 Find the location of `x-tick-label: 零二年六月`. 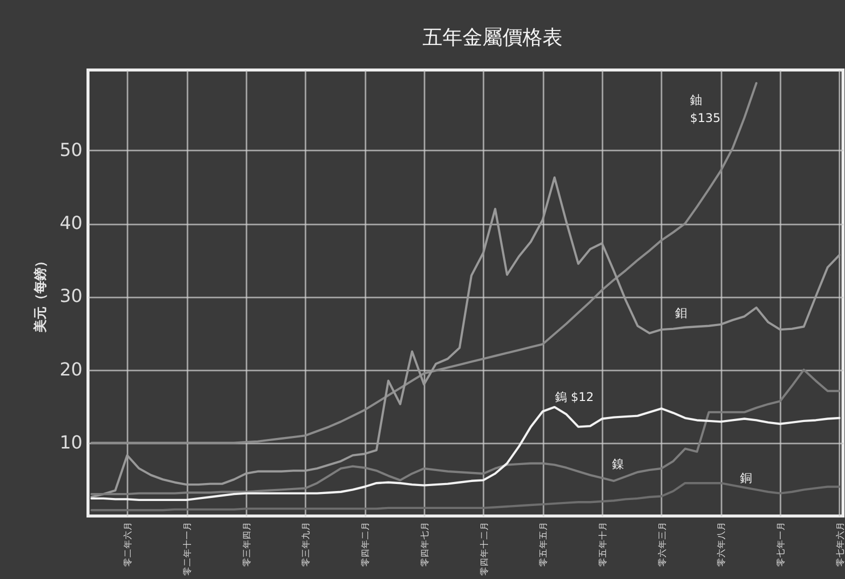

x-tick-label: 零二年六月 is located at coordinates (128, 544).